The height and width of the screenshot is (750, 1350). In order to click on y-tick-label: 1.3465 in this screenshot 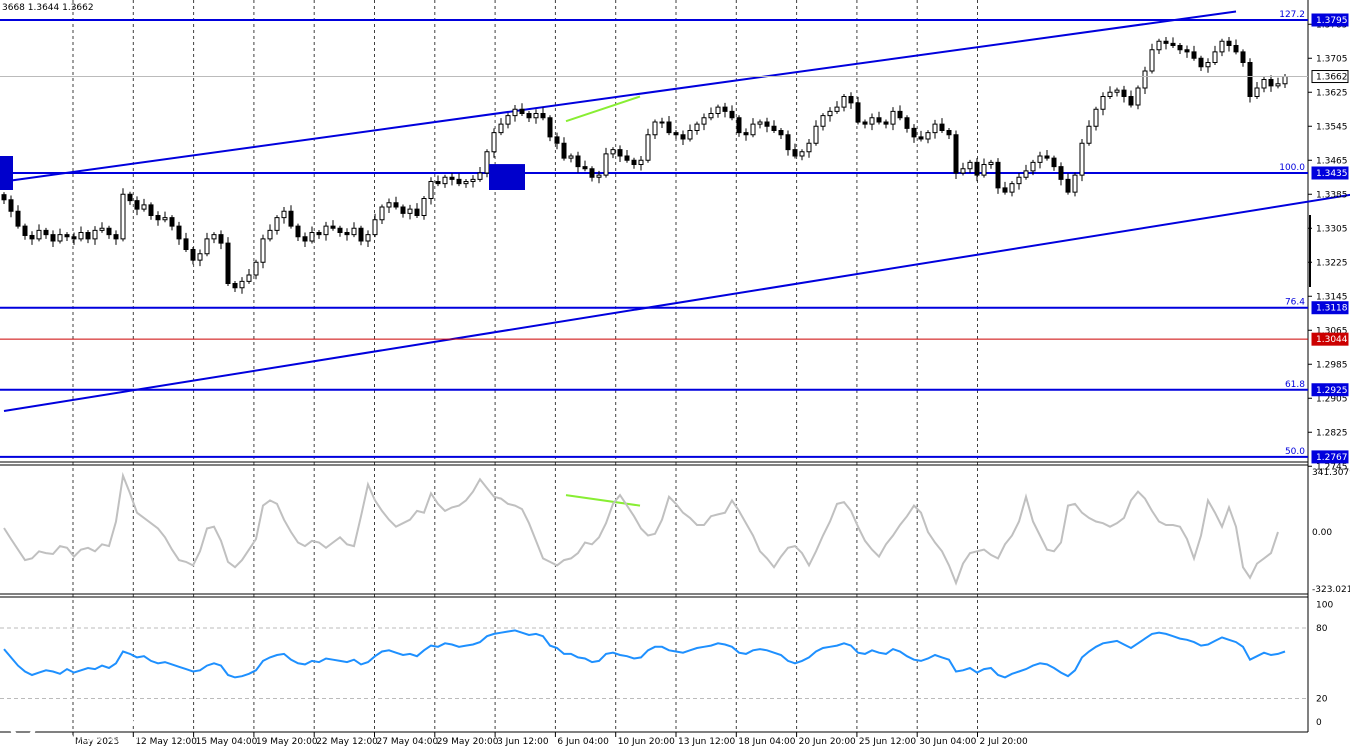, I will do `click(1332, 161)`.